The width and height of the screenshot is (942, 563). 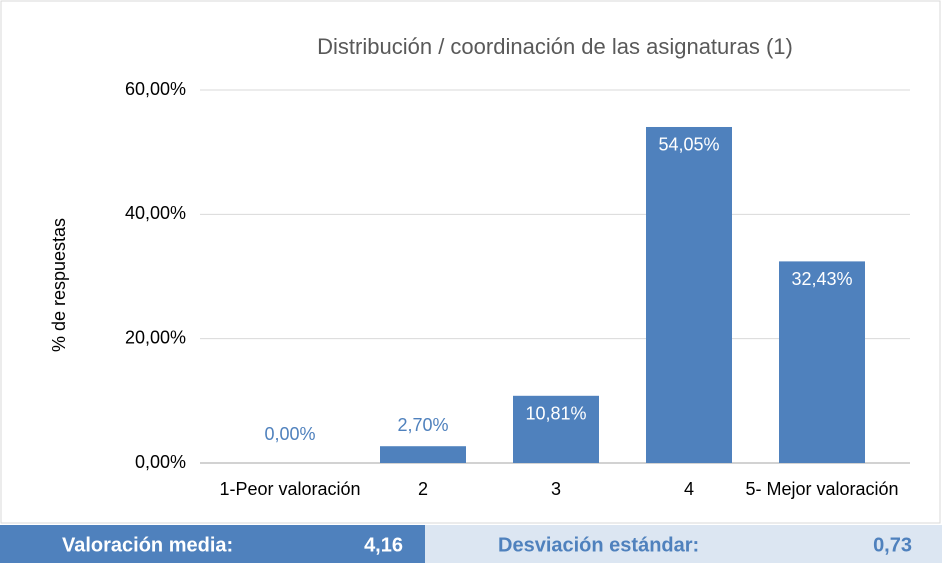 What do you see at coordinates (555, 414) in the screenshot?
I see `data-label: 10,81%` at bounding box center [555, 414].